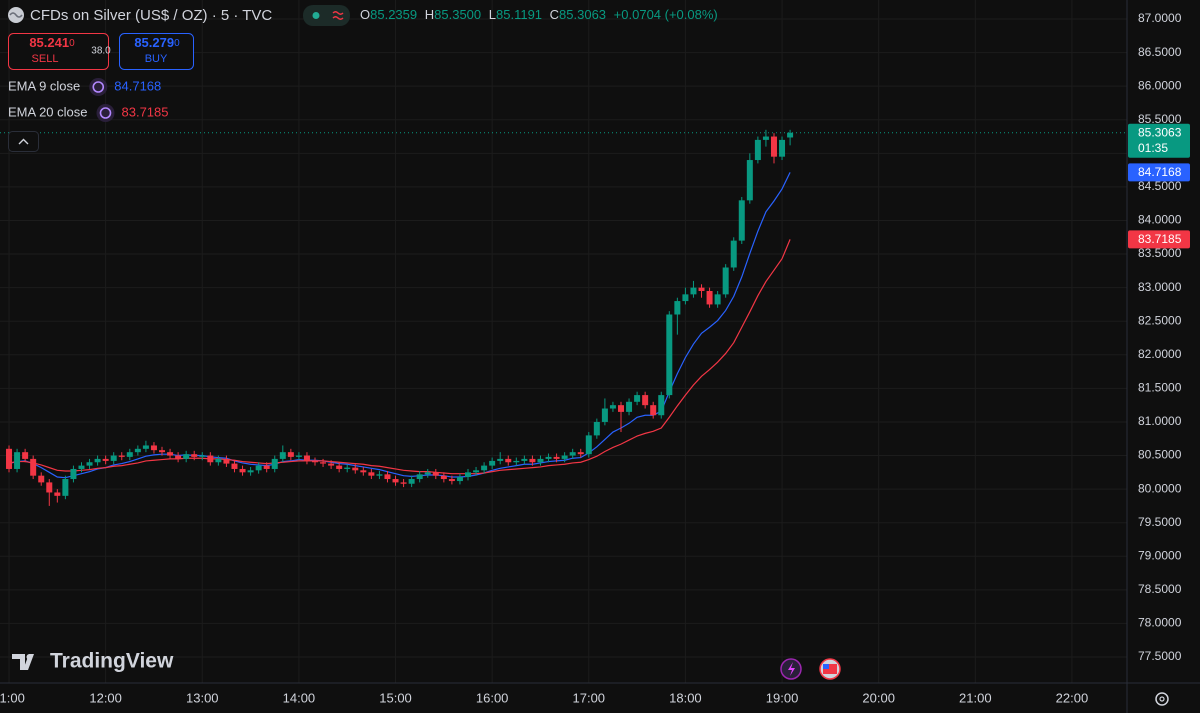 This screenshot has width=1200, height=713. I want to click on y-tick-label: 80.0000, so click(1160, 488).